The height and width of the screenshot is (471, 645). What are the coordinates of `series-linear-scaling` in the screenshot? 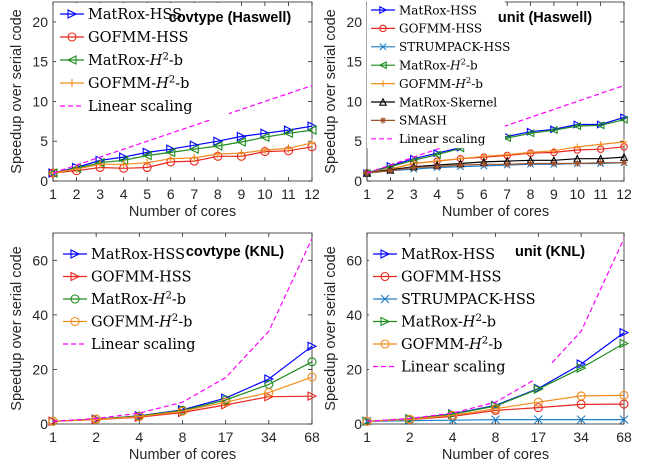 It's located at (182, 129).